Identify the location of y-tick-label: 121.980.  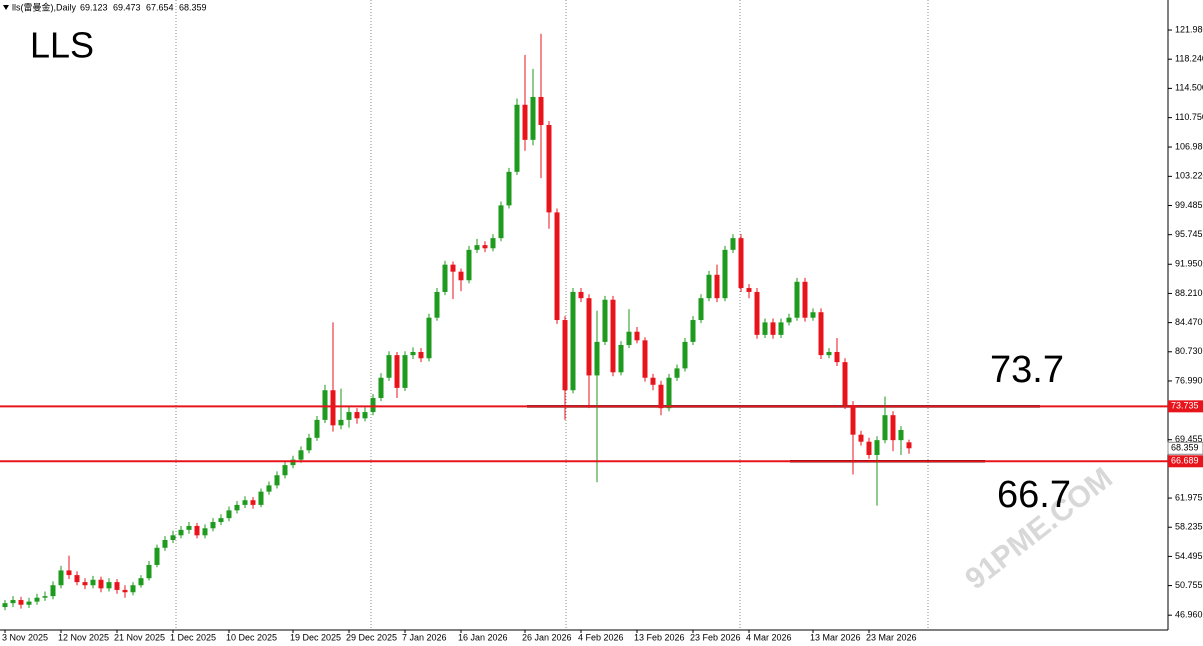
(1189, 29).